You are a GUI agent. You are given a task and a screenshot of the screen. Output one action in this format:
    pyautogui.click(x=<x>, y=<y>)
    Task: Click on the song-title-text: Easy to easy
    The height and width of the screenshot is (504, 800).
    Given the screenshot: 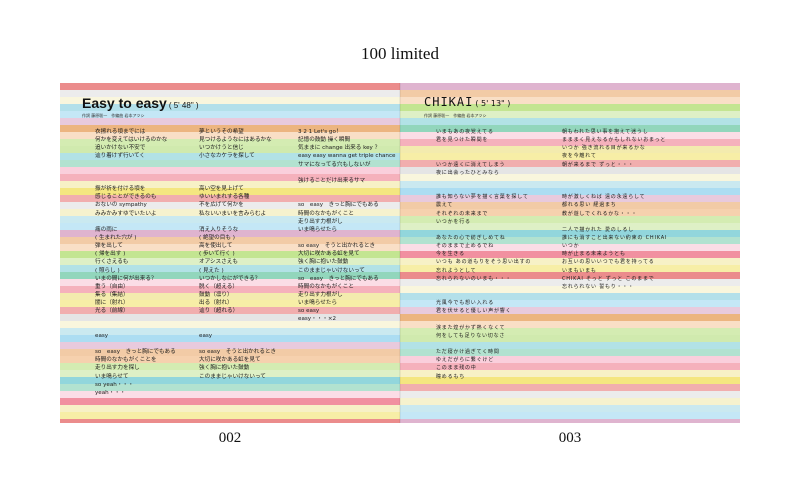 What is the action you would take?
    pyautogui.click(x=124, y=103)
    